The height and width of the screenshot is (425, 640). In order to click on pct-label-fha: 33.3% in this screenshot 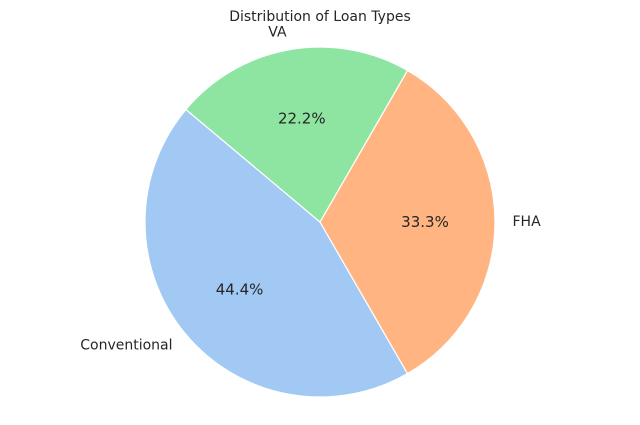, I will do `click(425, 222)`.